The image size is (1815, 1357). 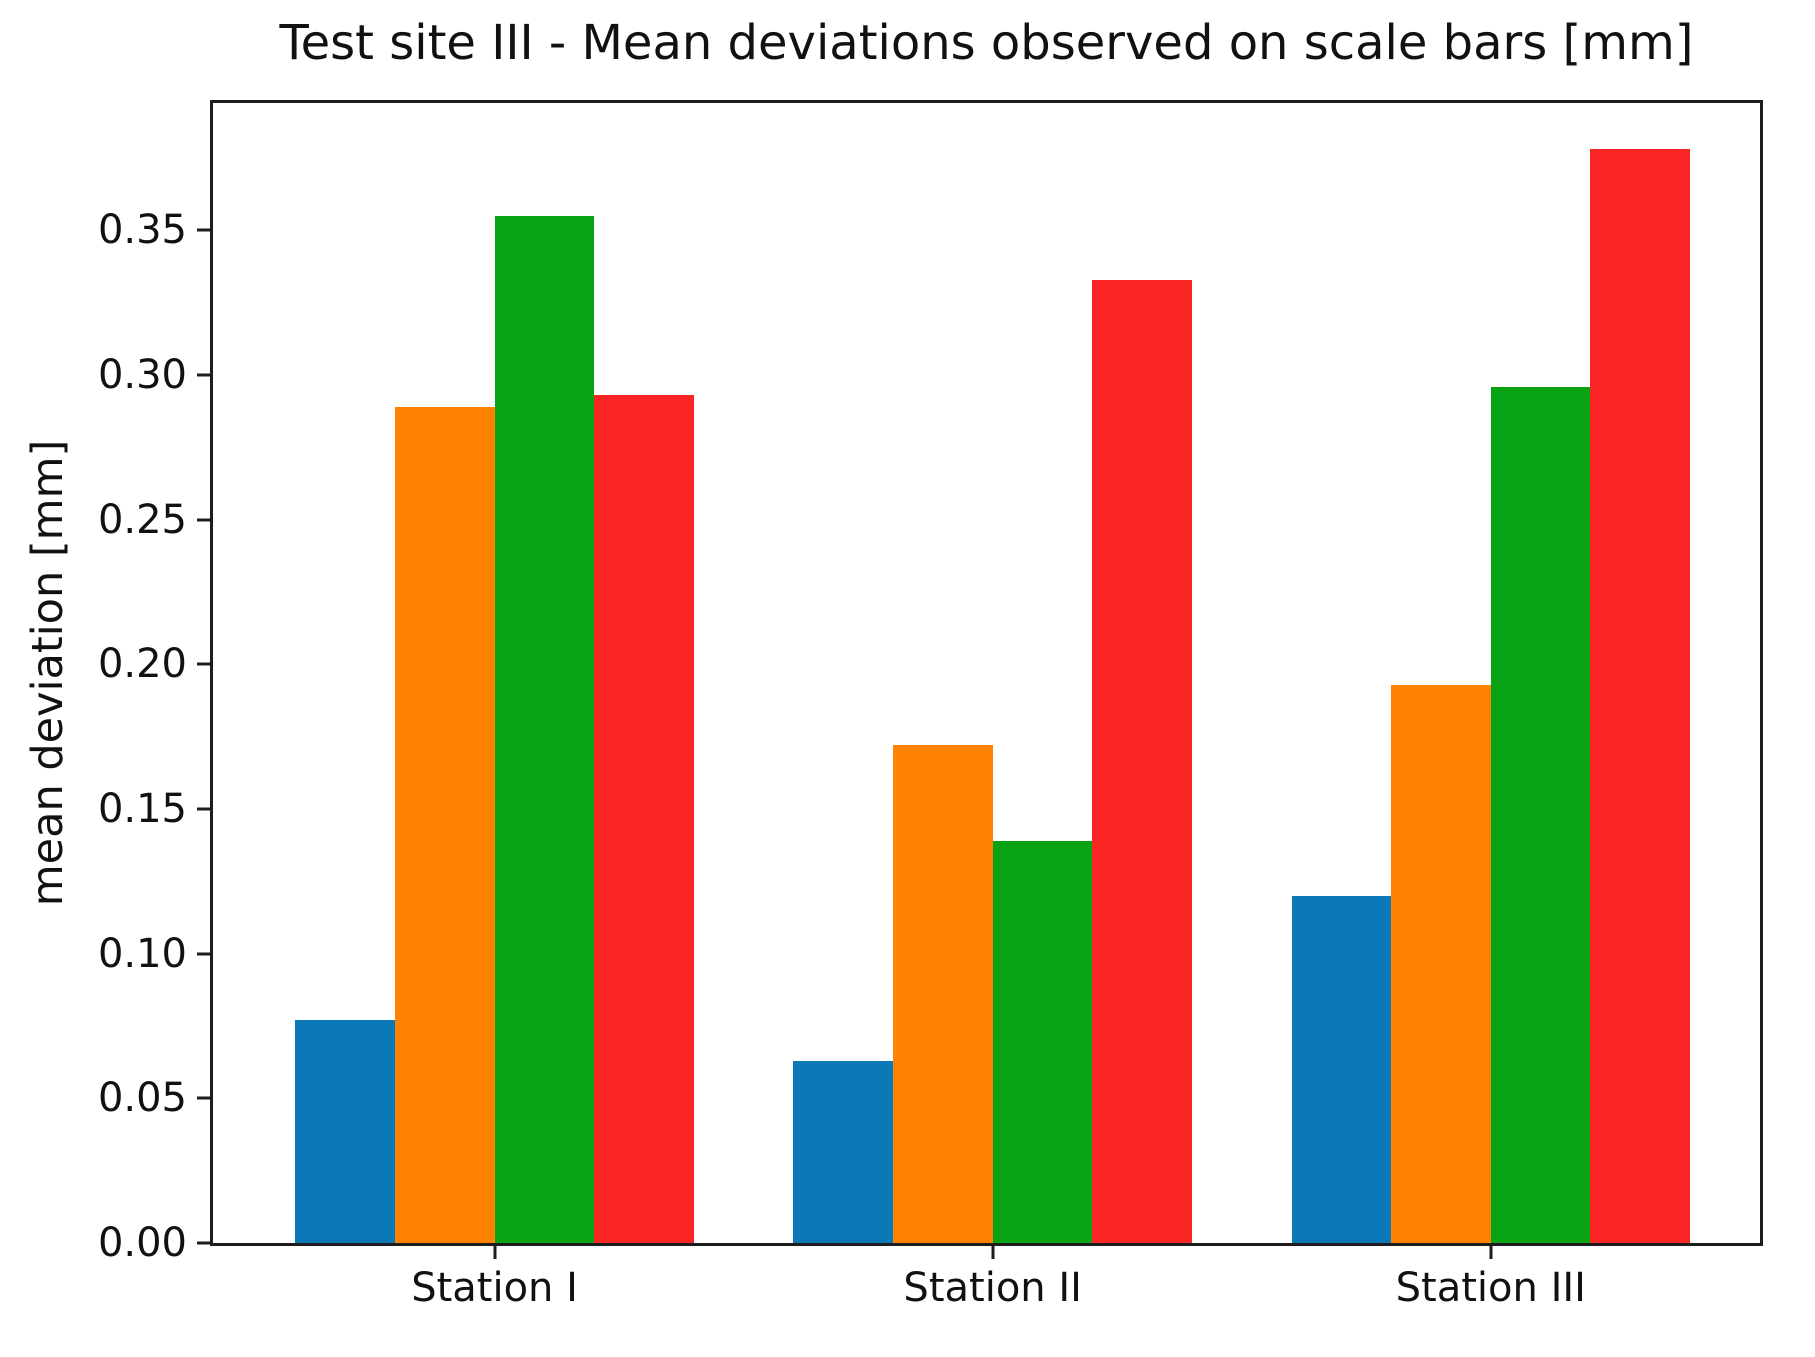 What do you see at coordinates (943, 994) in the screenshot?
I see `bar-station-ii-orange` at bounding box center [943, 994].